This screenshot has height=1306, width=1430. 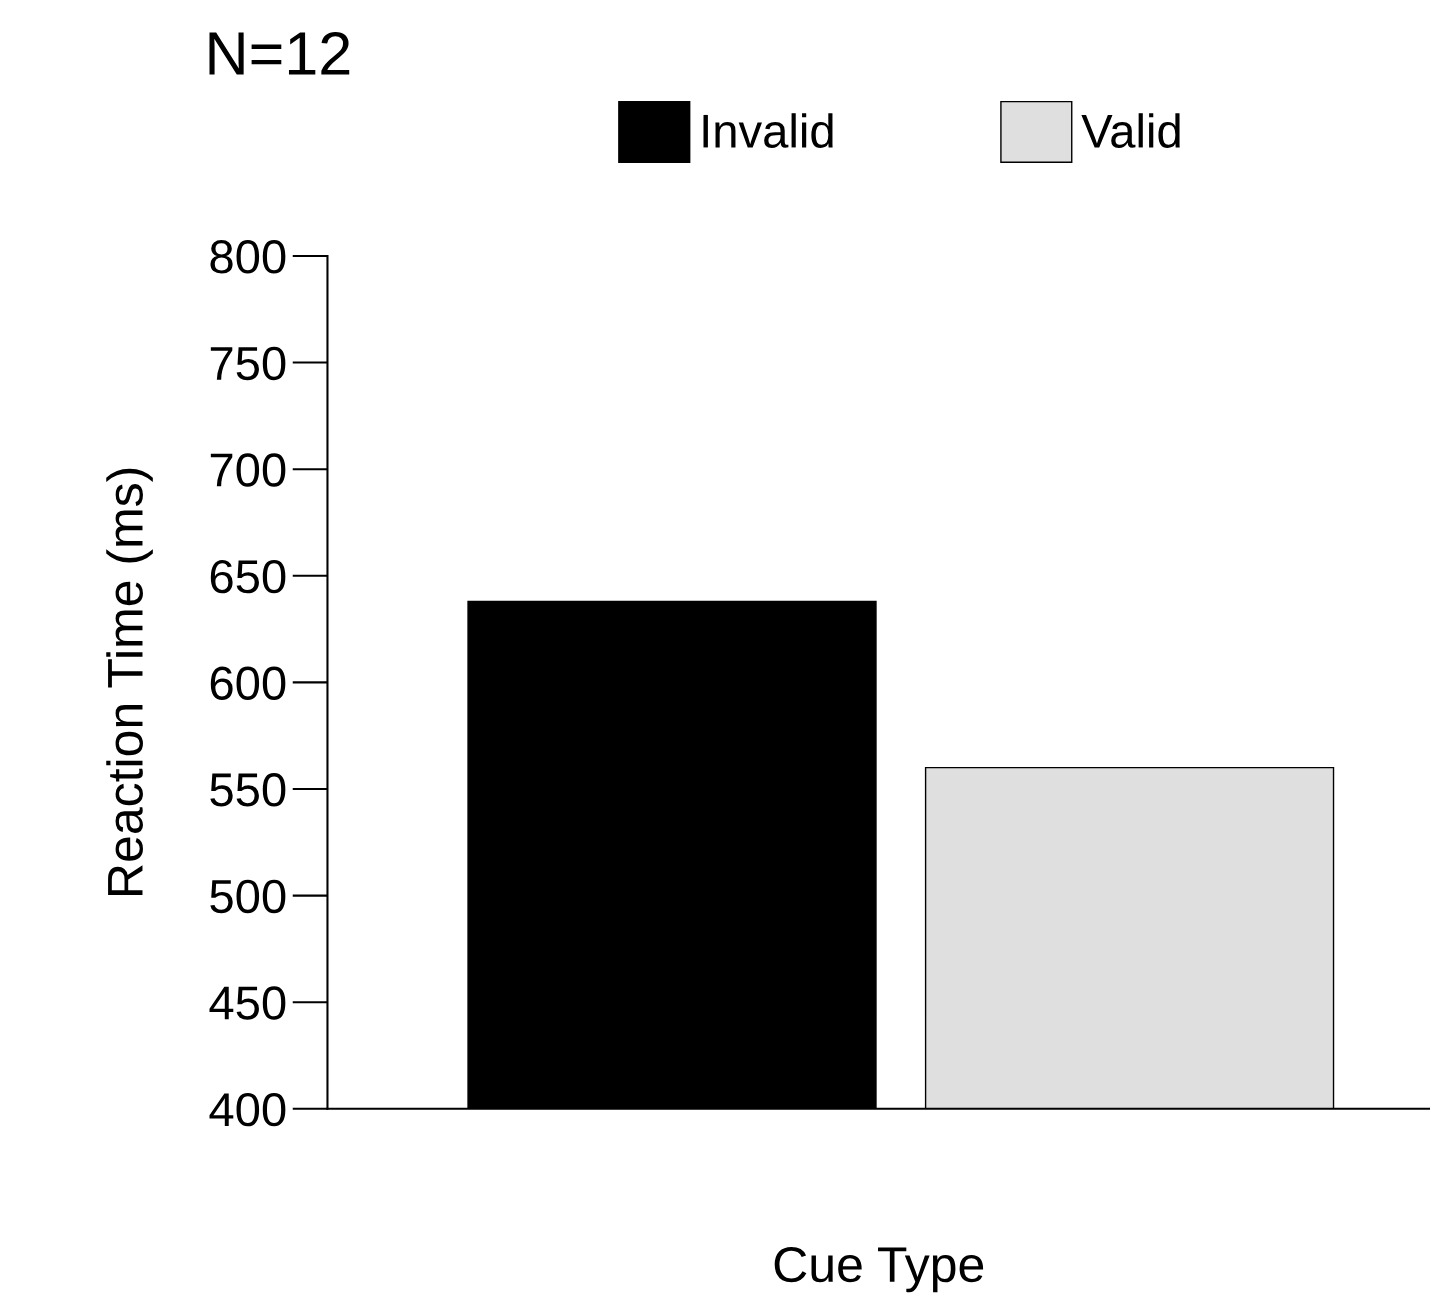 I want to click on y-tick-label: 500, so click(x=248, y=896).